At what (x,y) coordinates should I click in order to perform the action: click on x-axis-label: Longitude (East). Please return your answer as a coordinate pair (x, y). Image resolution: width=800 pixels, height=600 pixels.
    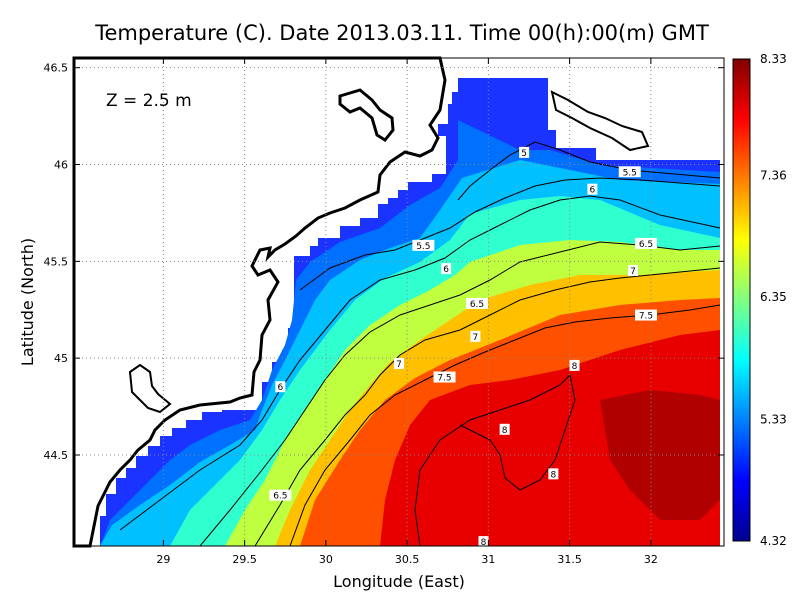
    Looking at the image, I should click on (399, 581).